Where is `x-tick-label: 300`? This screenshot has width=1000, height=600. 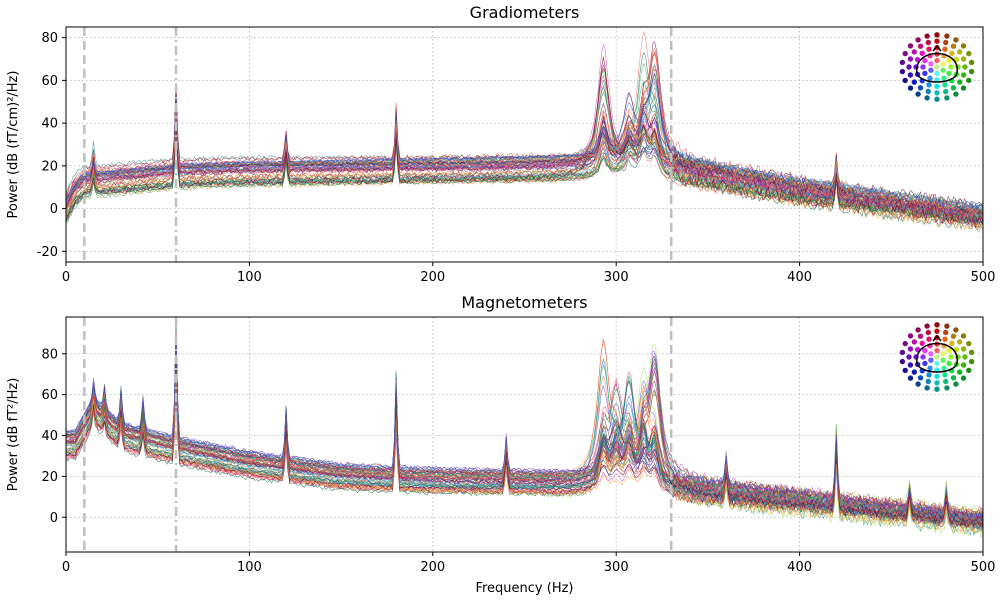 x-tick-label: 300 is located at coordinates (616, 277).